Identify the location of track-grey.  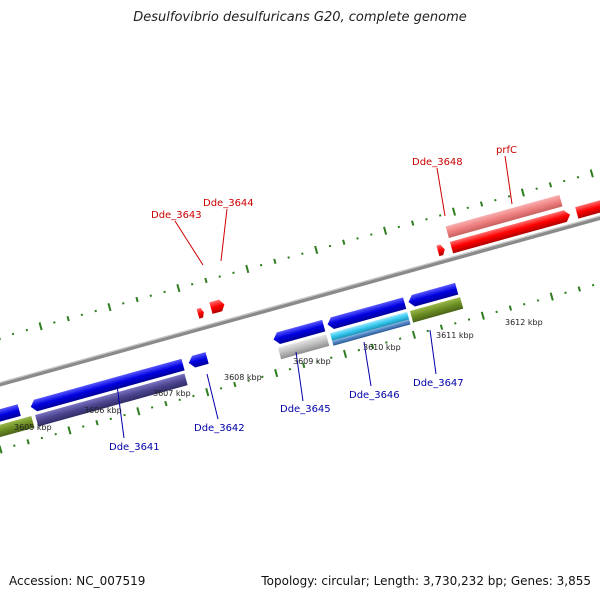
(303, 347).